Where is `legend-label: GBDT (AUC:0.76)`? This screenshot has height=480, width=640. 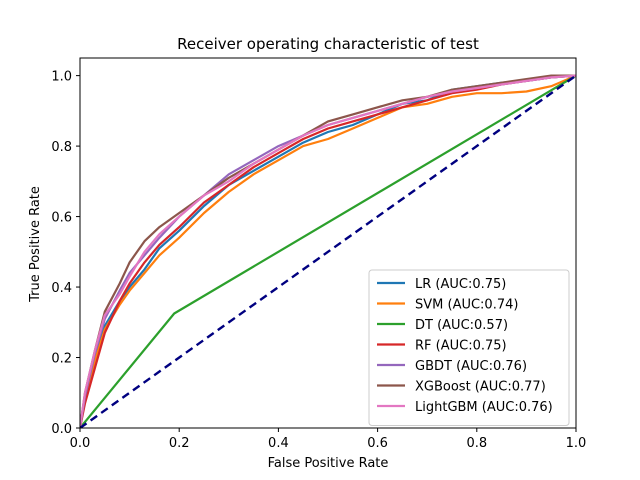 legend-label: GBDT (AUC:0.76) is located at coordinates (471, 366).